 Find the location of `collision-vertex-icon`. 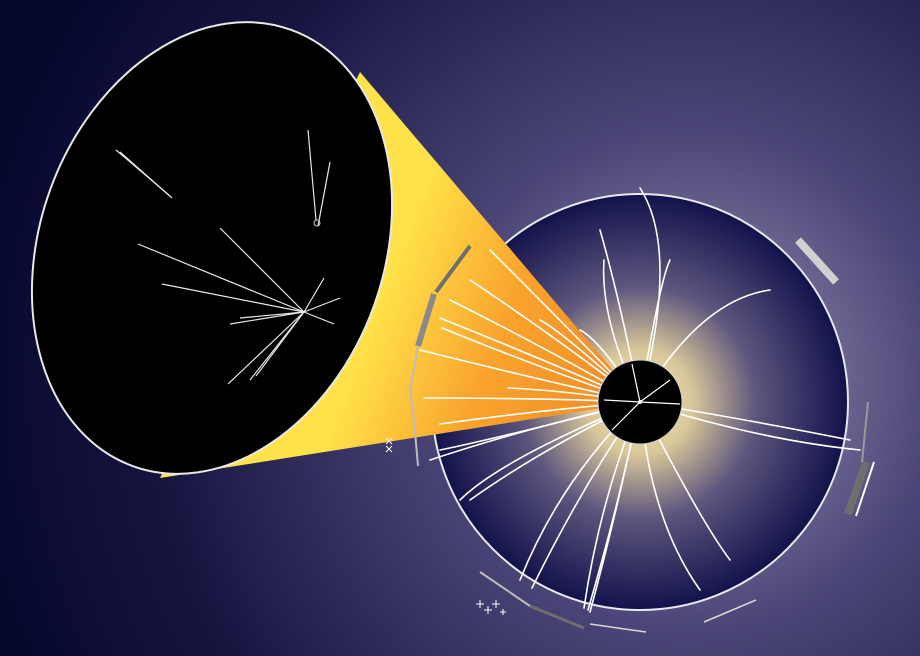

collision-vertex-icon is located at coordinates (640, 402).